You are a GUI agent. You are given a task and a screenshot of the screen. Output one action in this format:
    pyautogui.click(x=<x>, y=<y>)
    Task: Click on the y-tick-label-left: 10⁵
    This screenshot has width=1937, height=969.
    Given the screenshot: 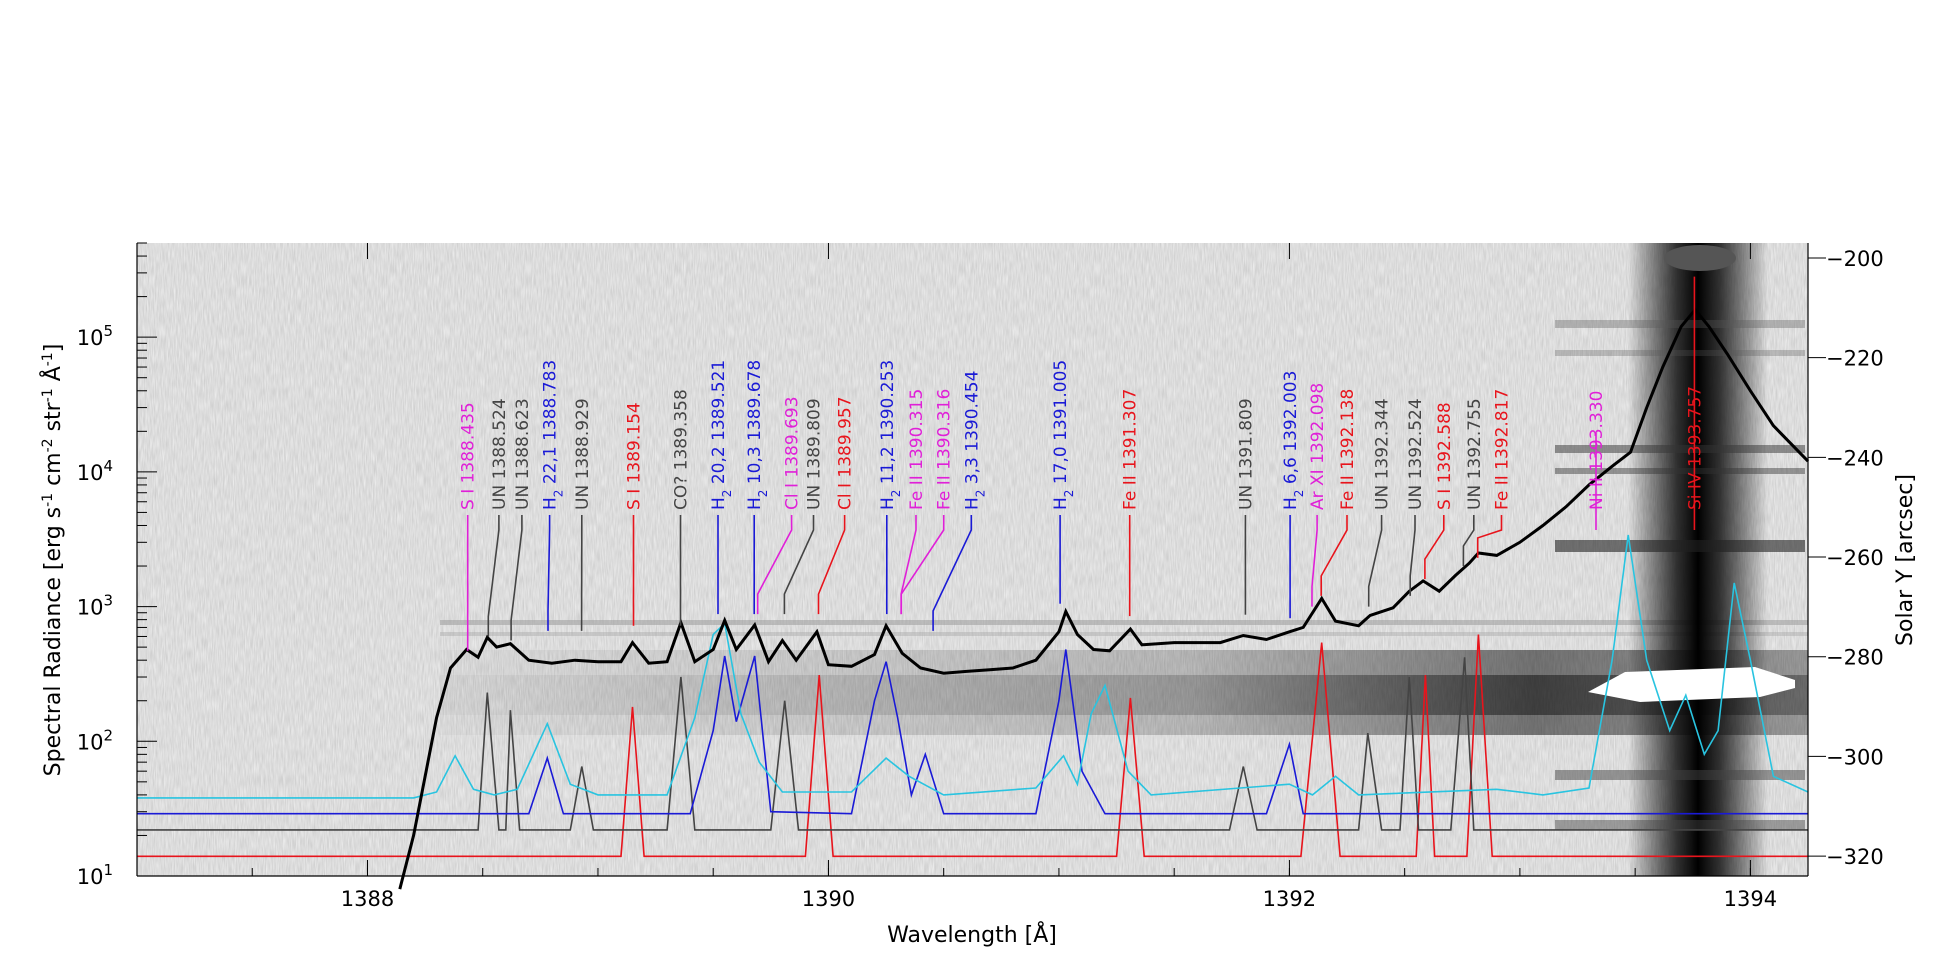 What is the action you would take?
    pyautogui.click(x=95, y=336)
    